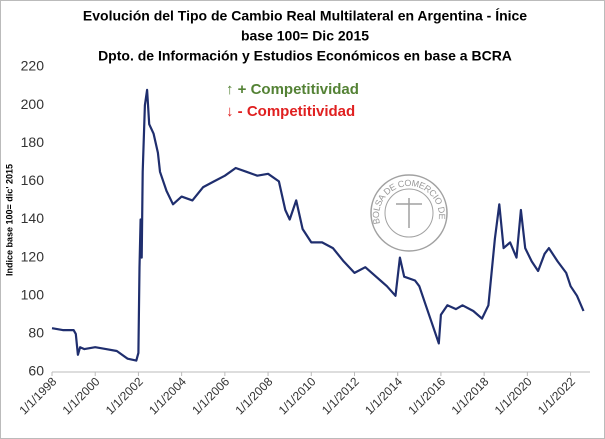  Describe the element at coordinates (33, 142) in the screenshot. I see `y-tick-label: 180` at that location.